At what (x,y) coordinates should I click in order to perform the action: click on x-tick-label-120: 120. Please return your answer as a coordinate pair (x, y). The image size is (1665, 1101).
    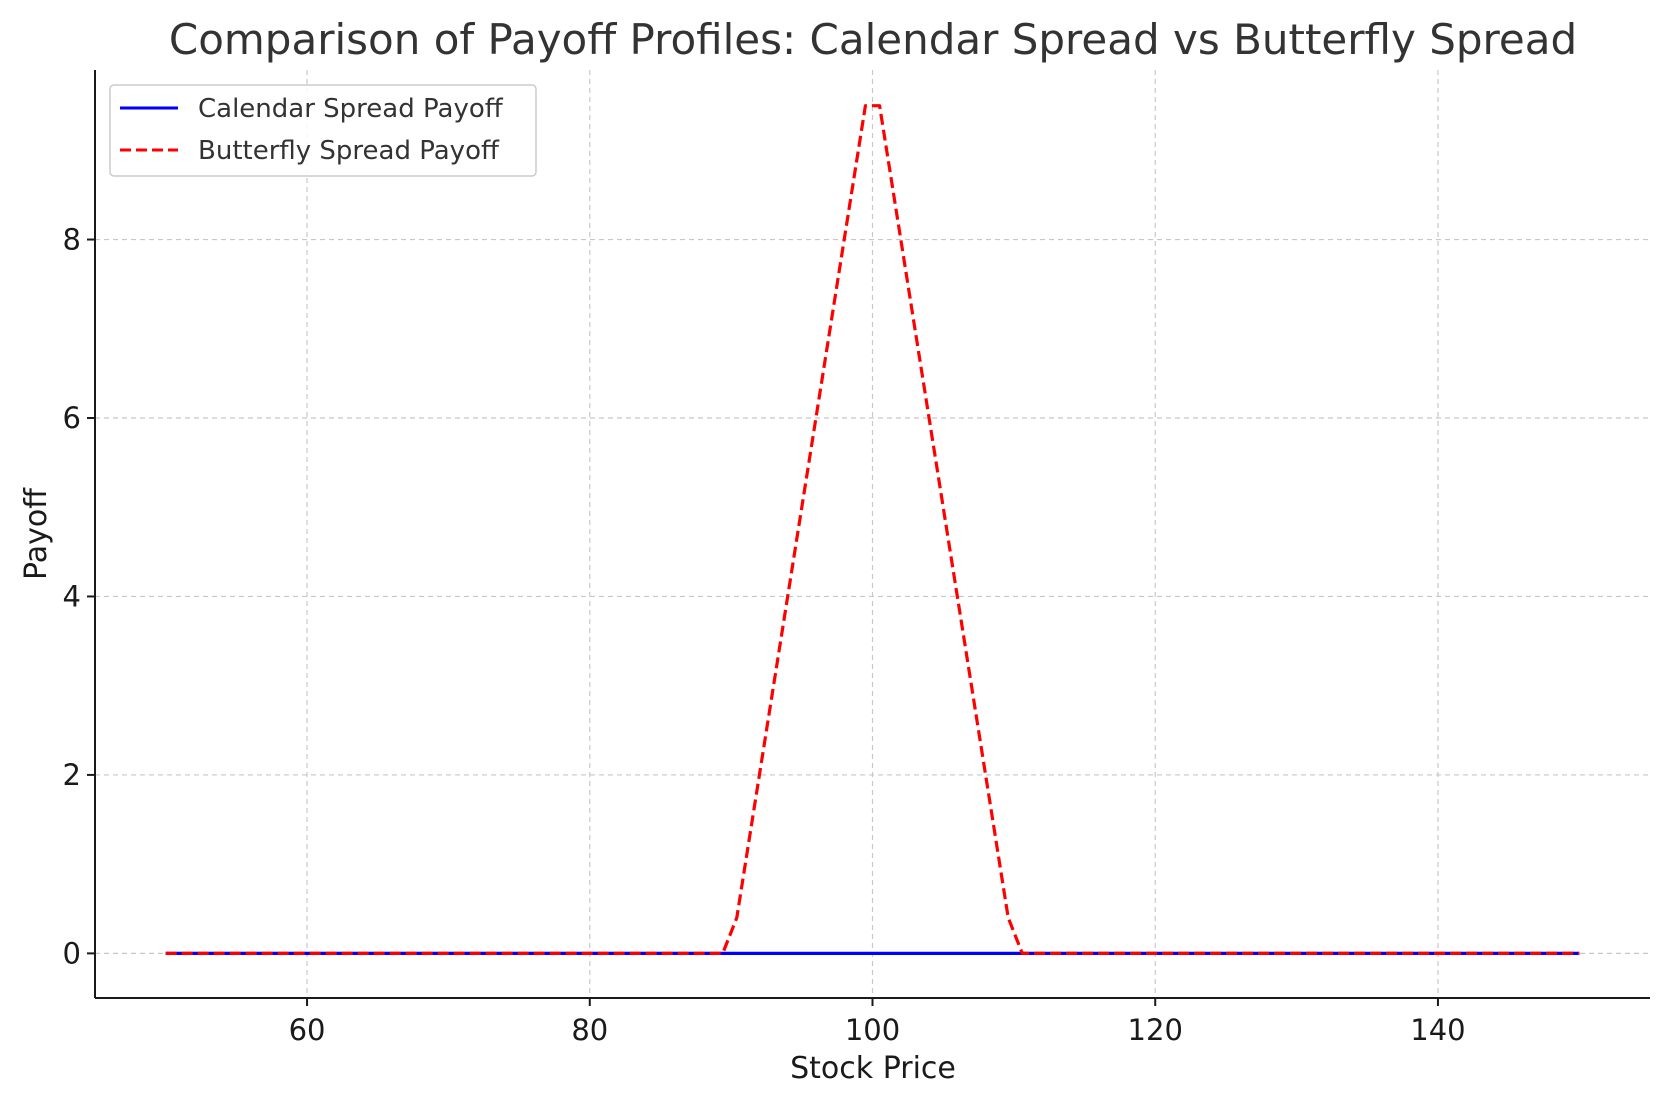
    Looking at the image, I should click on (1155, 1030).